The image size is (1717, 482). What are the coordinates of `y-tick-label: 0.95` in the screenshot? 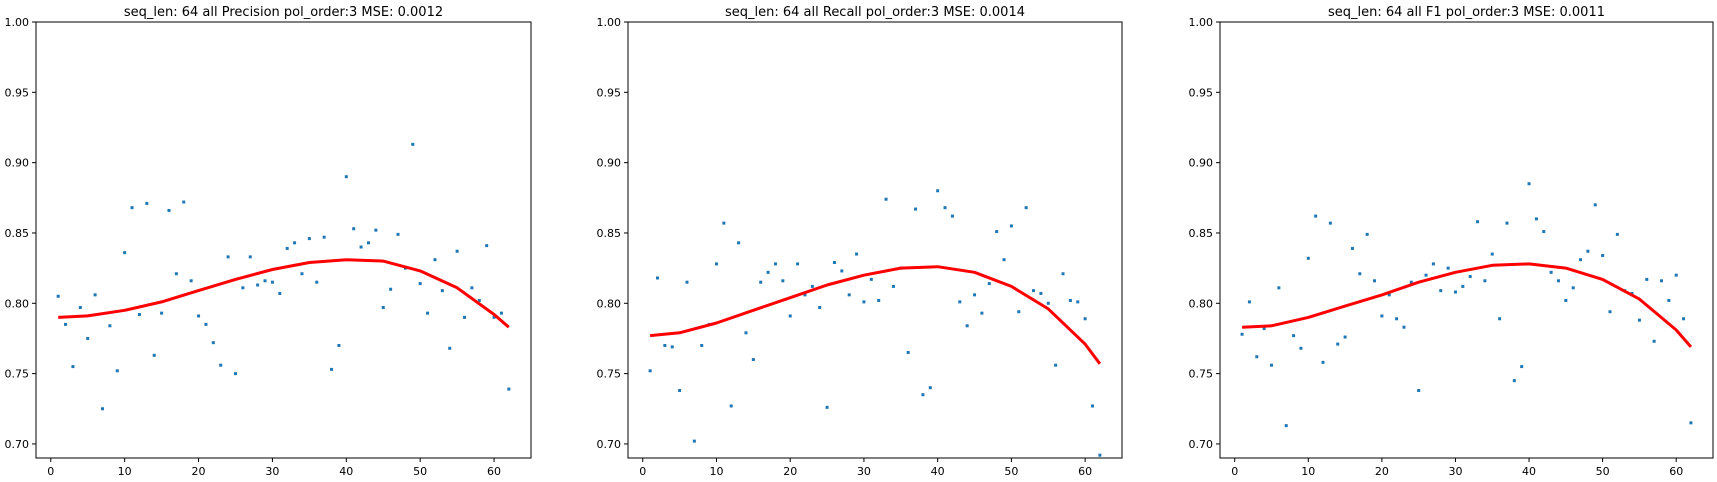 It's located at (1201, 92).